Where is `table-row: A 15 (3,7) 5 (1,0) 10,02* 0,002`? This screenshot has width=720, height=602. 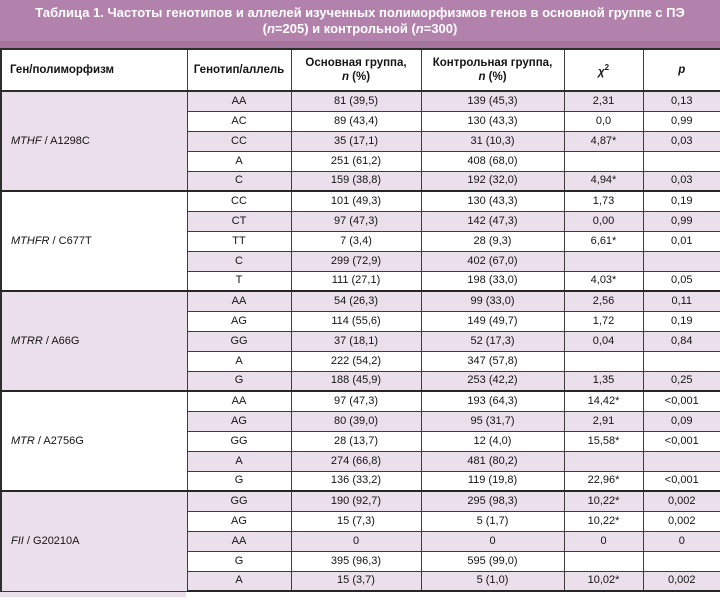 table-row: A 15 (3,7) 5 (1,0) 10,02* 0,002 is located at coordinates (360, 581).